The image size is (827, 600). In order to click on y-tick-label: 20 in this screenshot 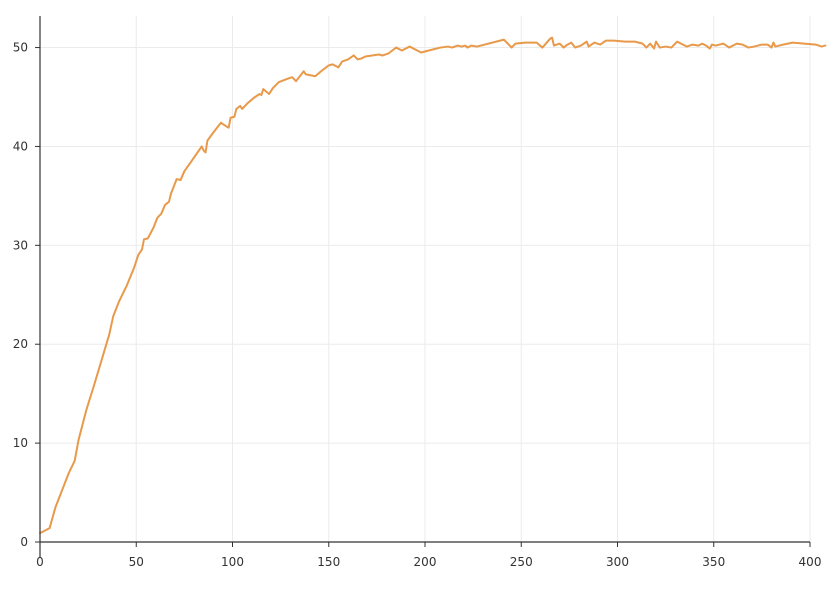, I will do `click(20, 344)`.